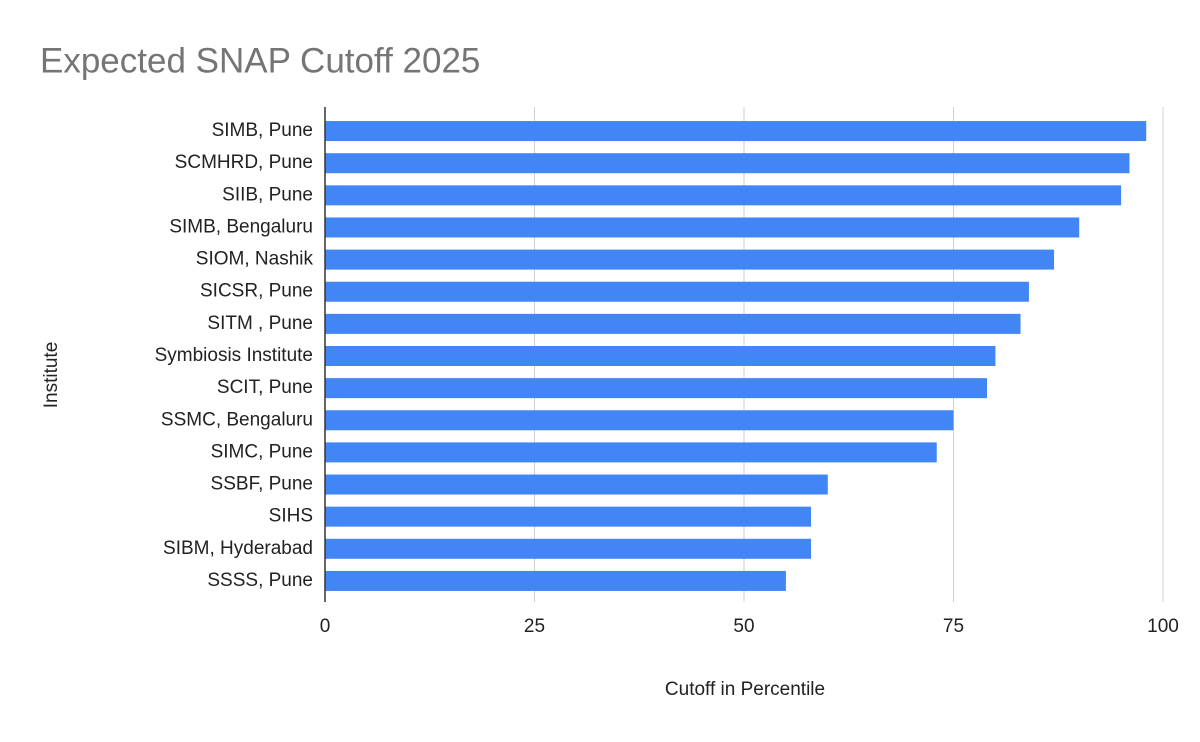  I want to click on y-tick-label: SICSR, Pune, so click(256, 291).